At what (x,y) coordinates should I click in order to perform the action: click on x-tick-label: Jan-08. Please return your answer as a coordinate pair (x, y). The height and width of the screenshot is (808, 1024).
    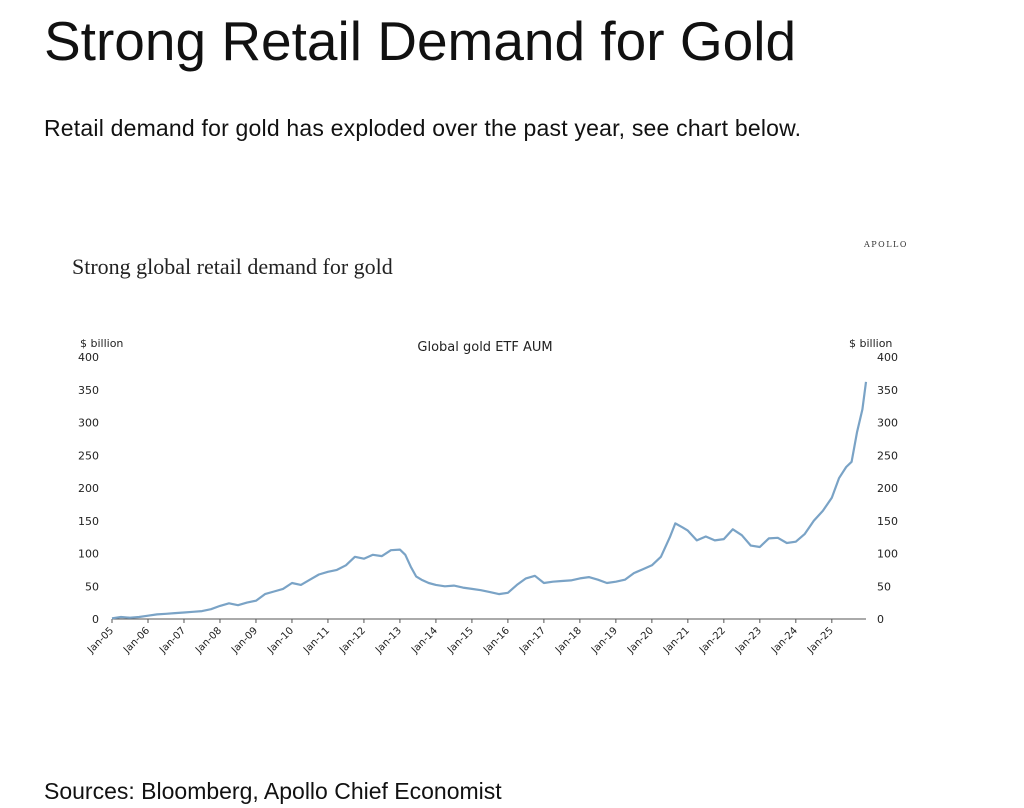
    Looking at the image, I should click on (208, 640).